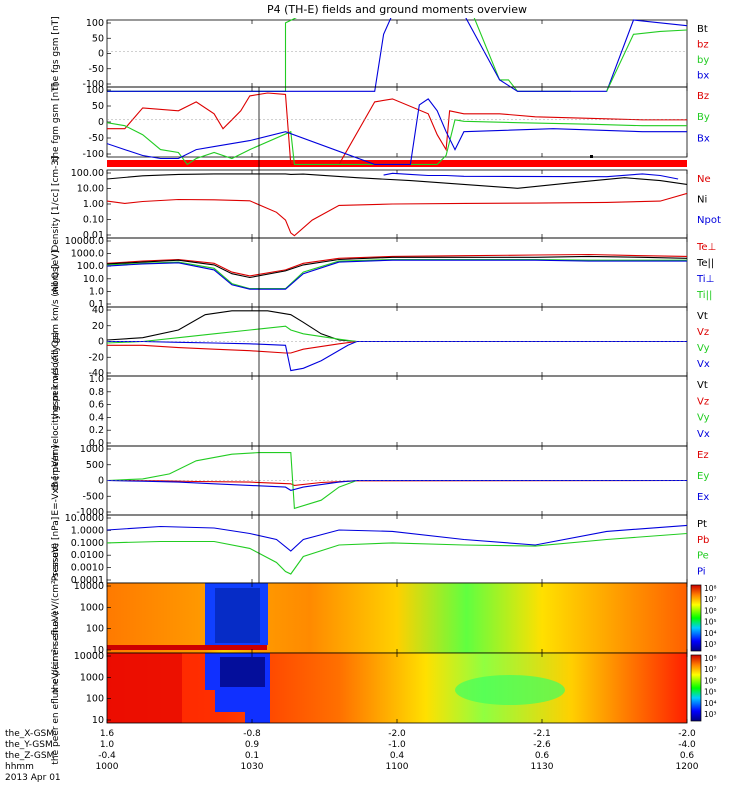 This screenshot has height=800, width=750. Describe the element at coordinates (542, 734) in the screenshot. I see `ephemeris-value: -2.1` at that location.